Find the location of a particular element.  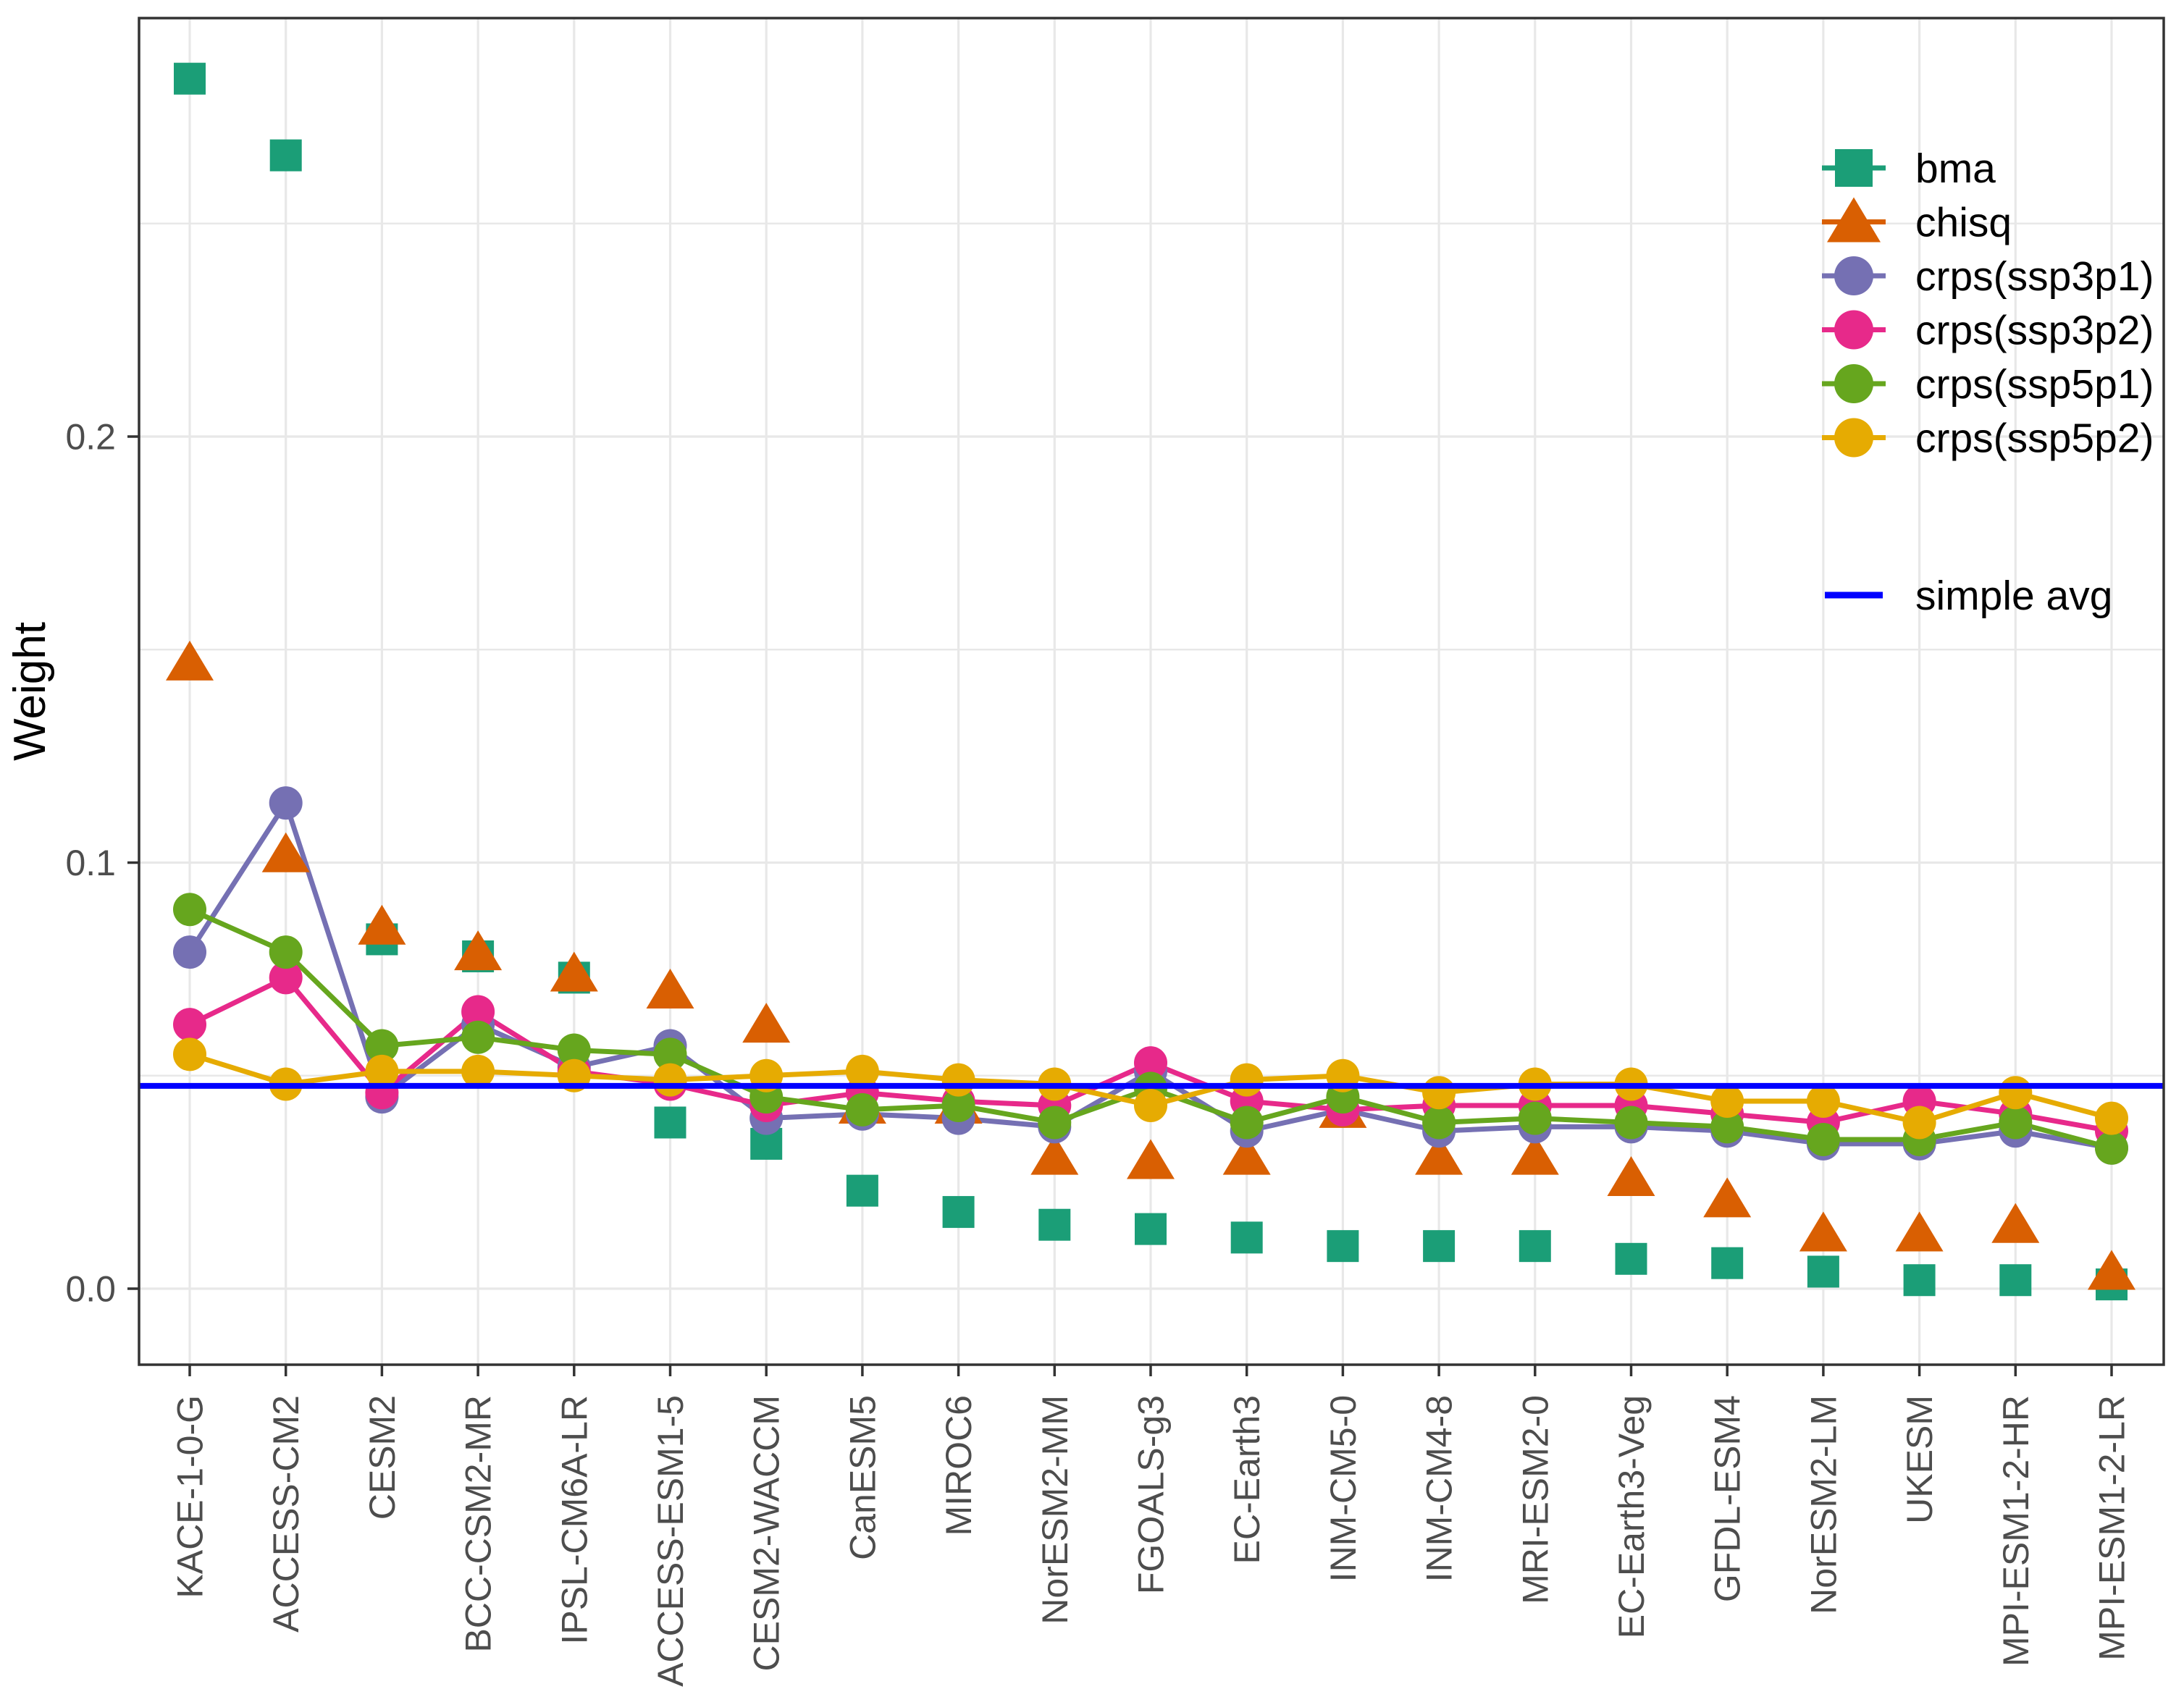

legend-item-label: crps(ssp3p1) is located at coordinates (2034, 276).